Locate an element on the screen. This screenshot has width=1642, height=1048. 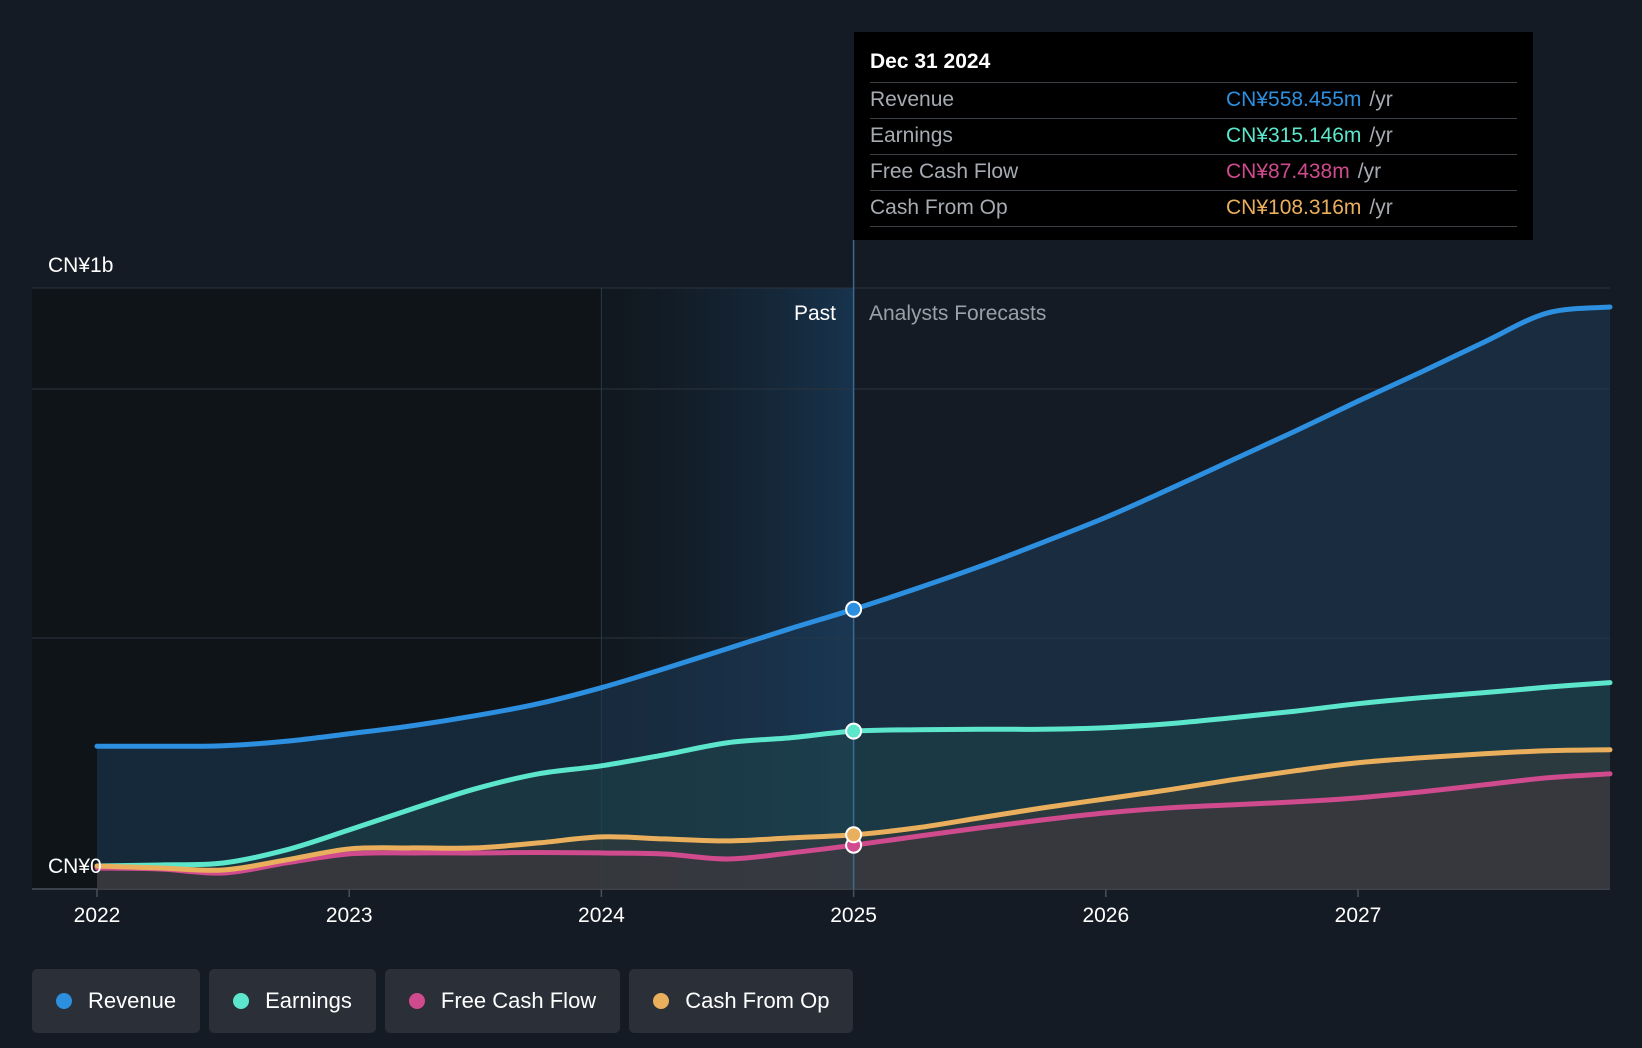
y-axis-top-label: CN¥1b is located at coordinates (80, 265).